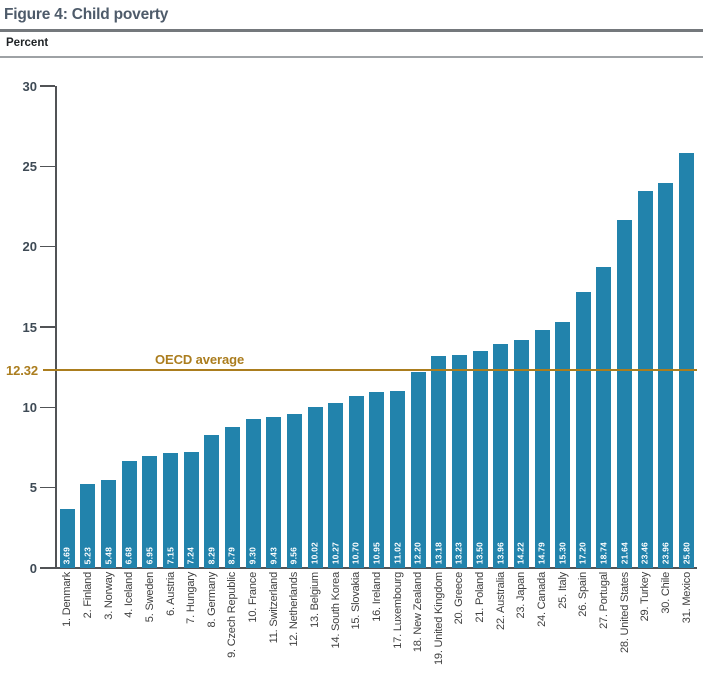 The image size is (703, 696). I want to click on bar-slot: 10.95, so click(377, 327).